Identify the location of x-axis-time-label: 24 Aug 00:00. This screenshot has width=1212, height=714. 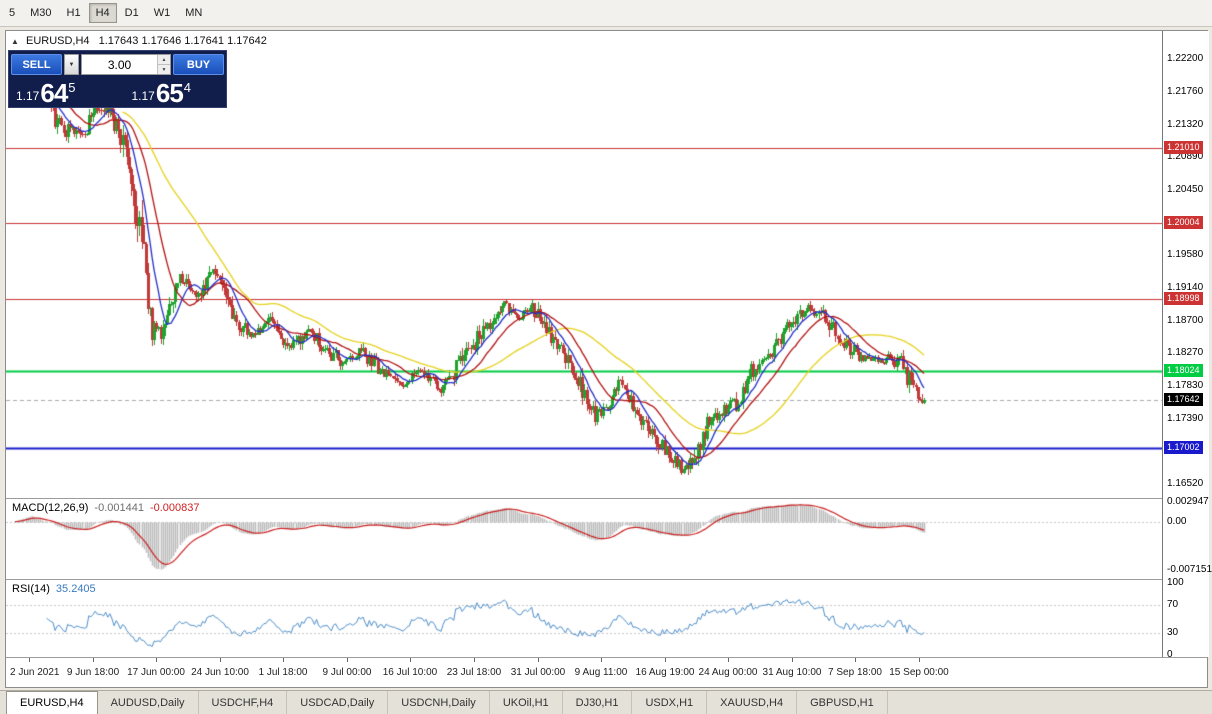
(728, 672).